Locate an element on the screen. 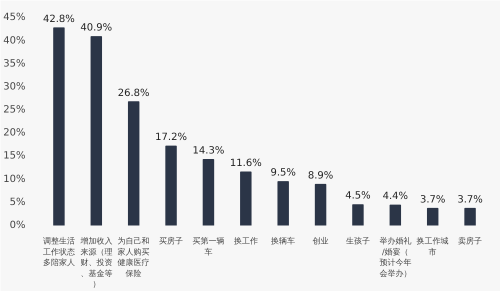  x-tick-label: 买第一辆车 is located at coordinates (208, 246).